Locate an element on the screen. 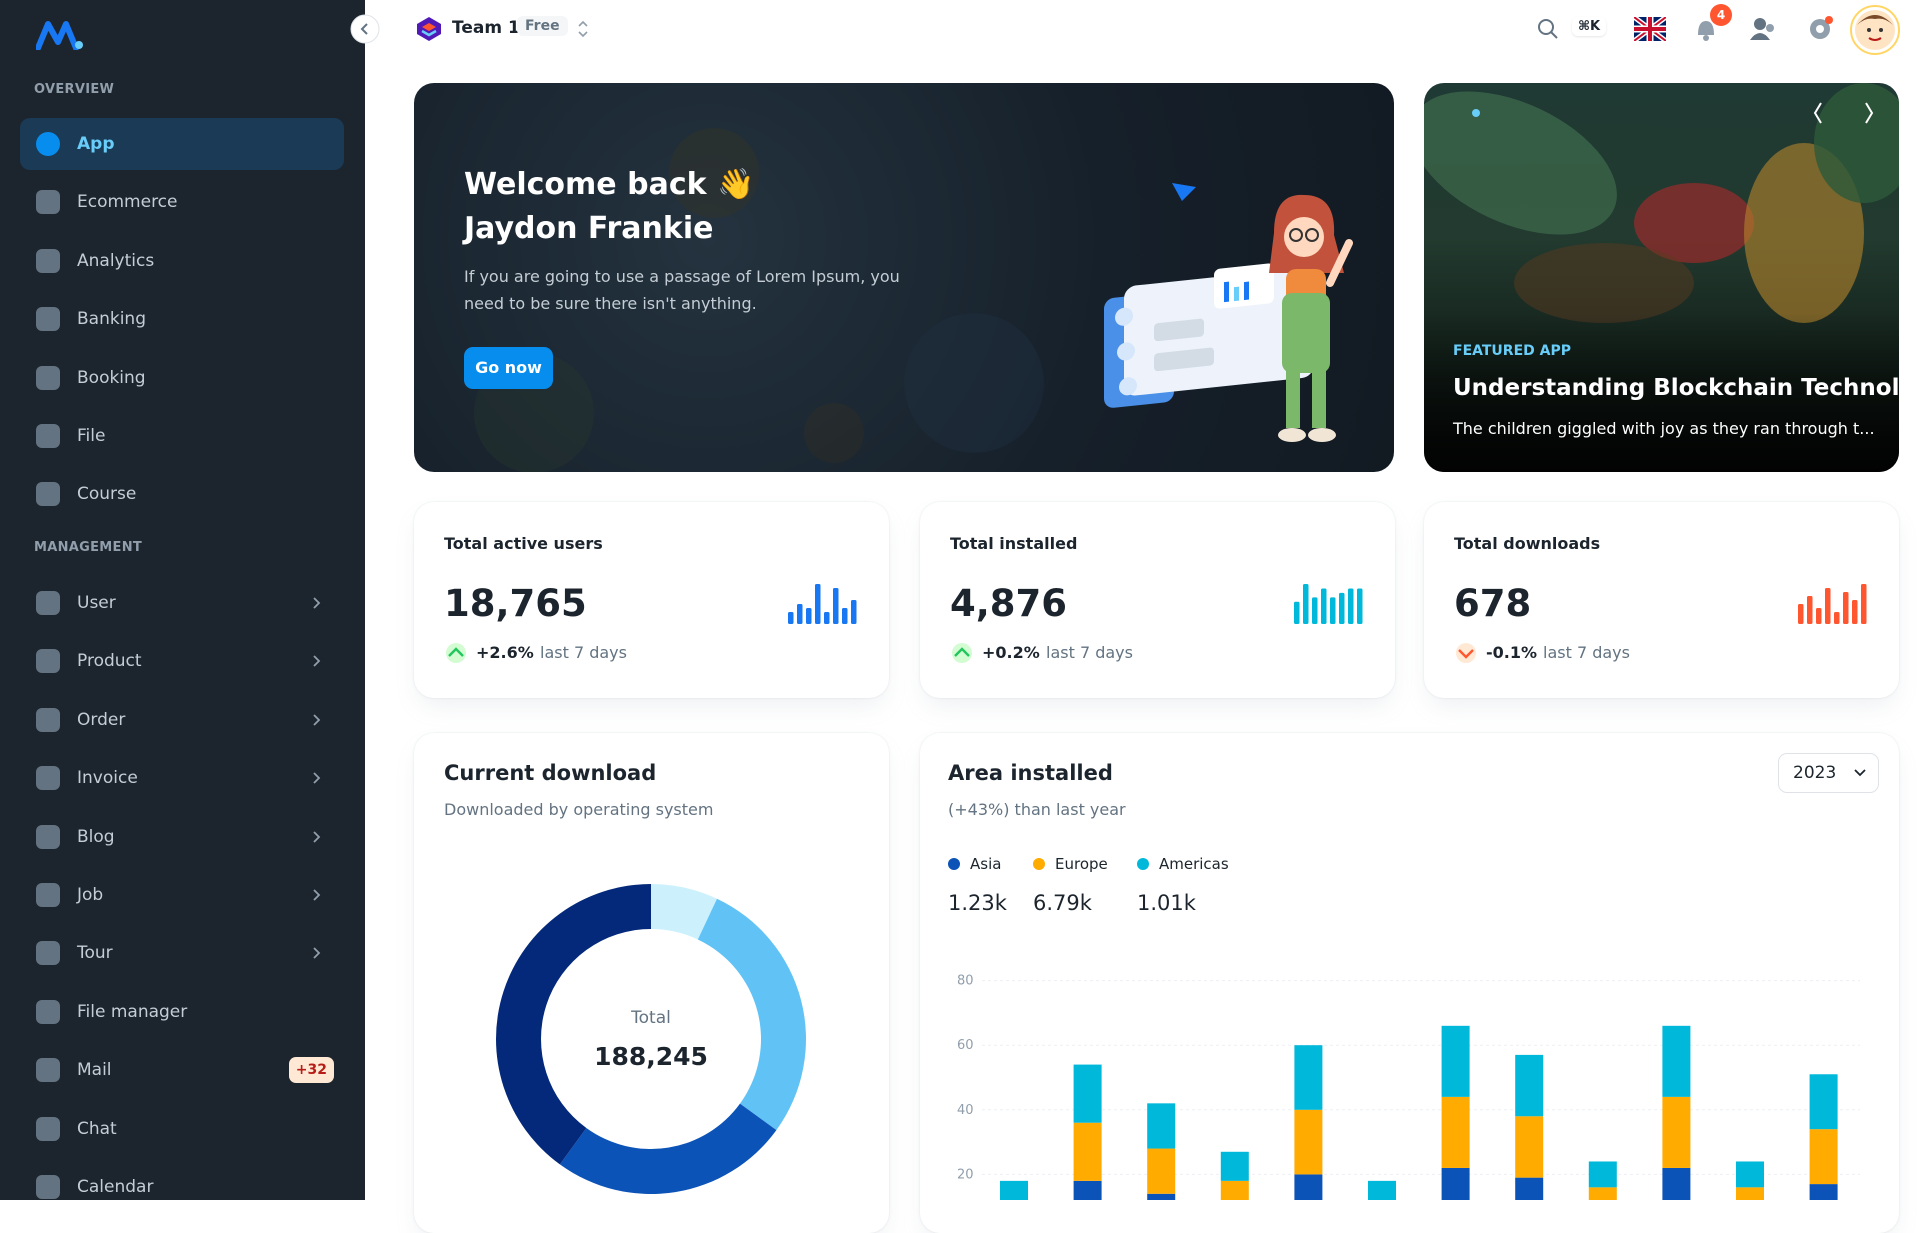 The height and width of the screenshot is (1233, 1920). nav-label: Product is located at coordinates (109, 661).